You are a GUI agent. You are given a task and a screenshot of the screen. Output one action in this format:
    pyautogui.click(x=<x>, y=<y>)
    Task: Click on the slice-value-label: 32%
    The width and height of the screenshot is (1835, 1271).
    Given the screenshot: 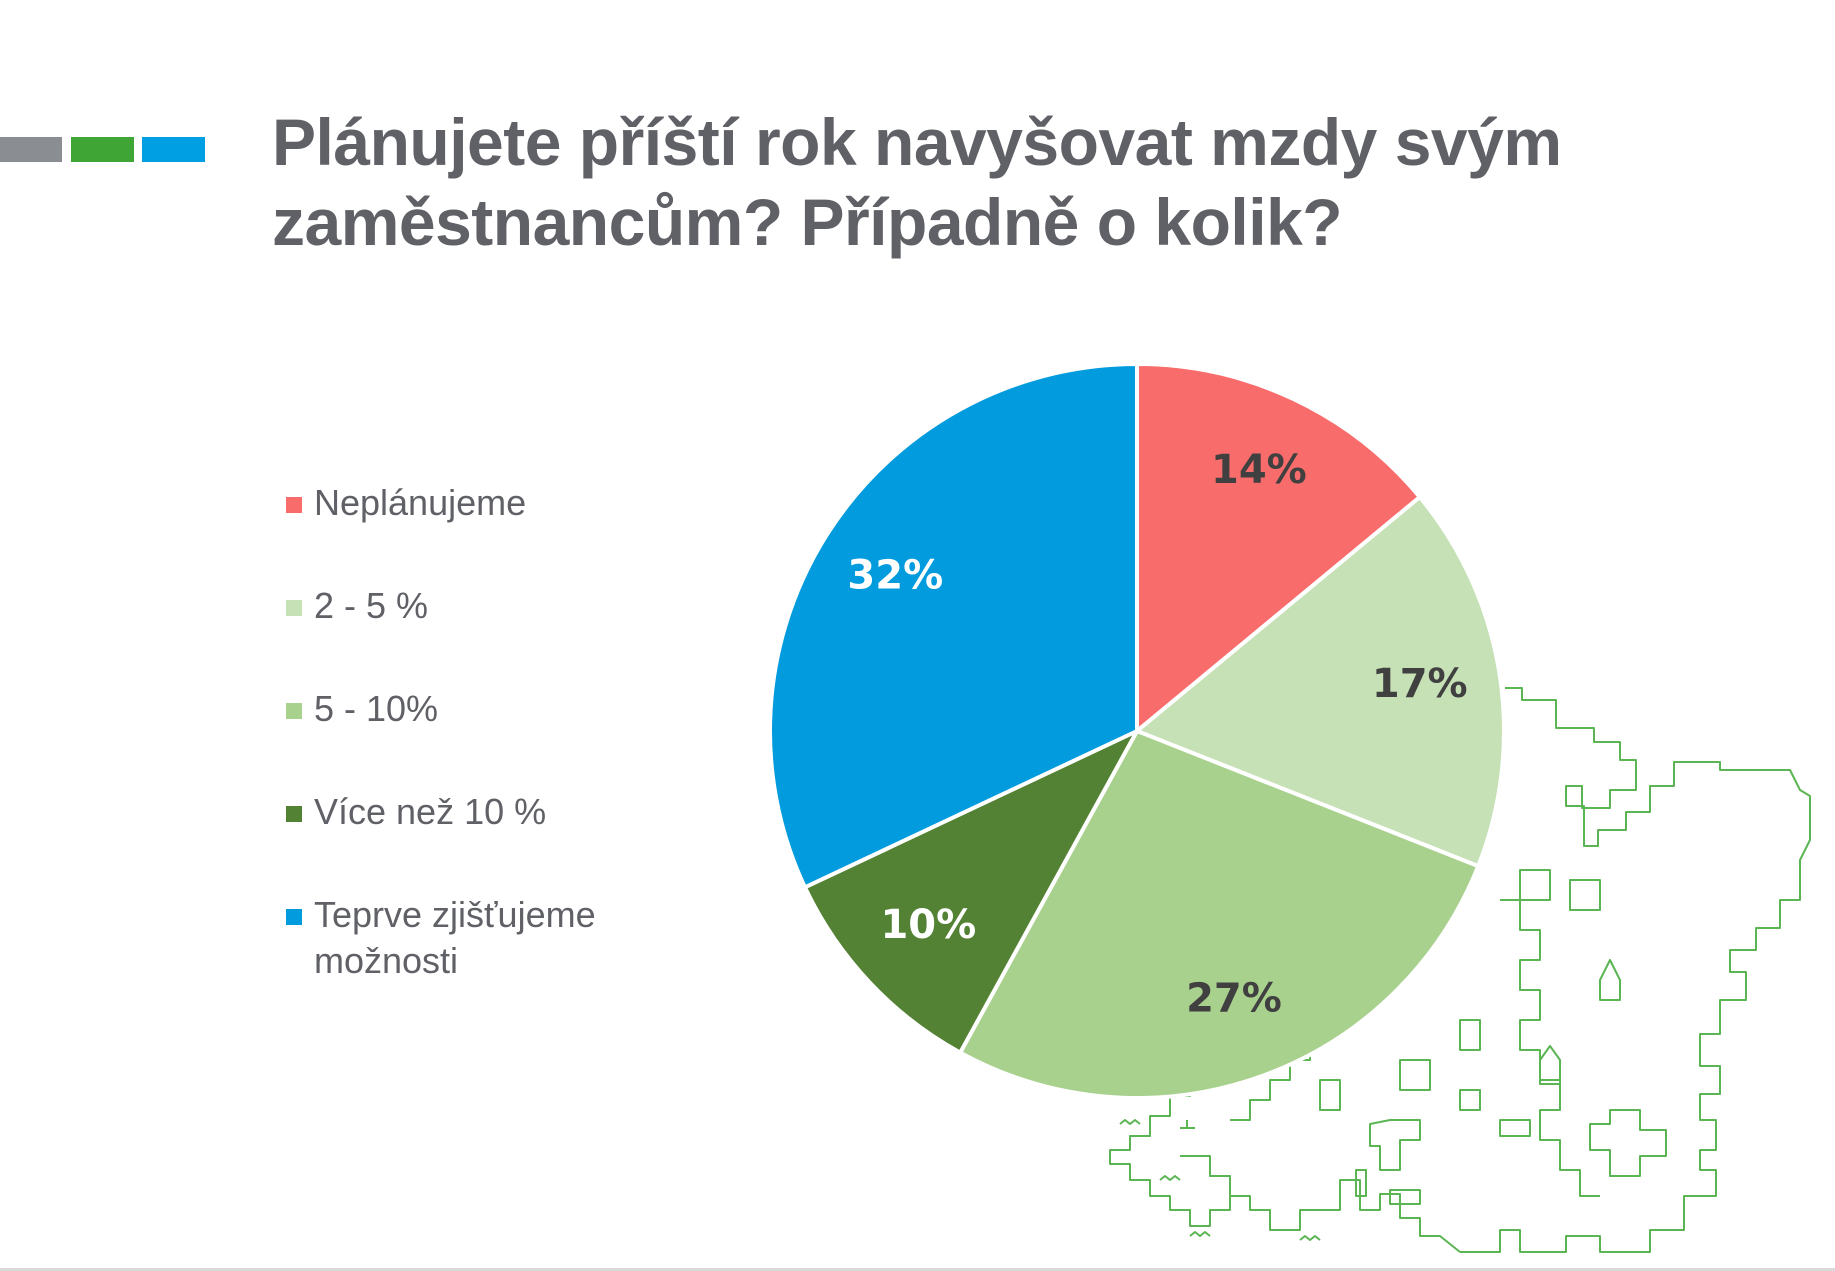 What is the action you would take?
    pyautogui.click(x=895, y=576)
    